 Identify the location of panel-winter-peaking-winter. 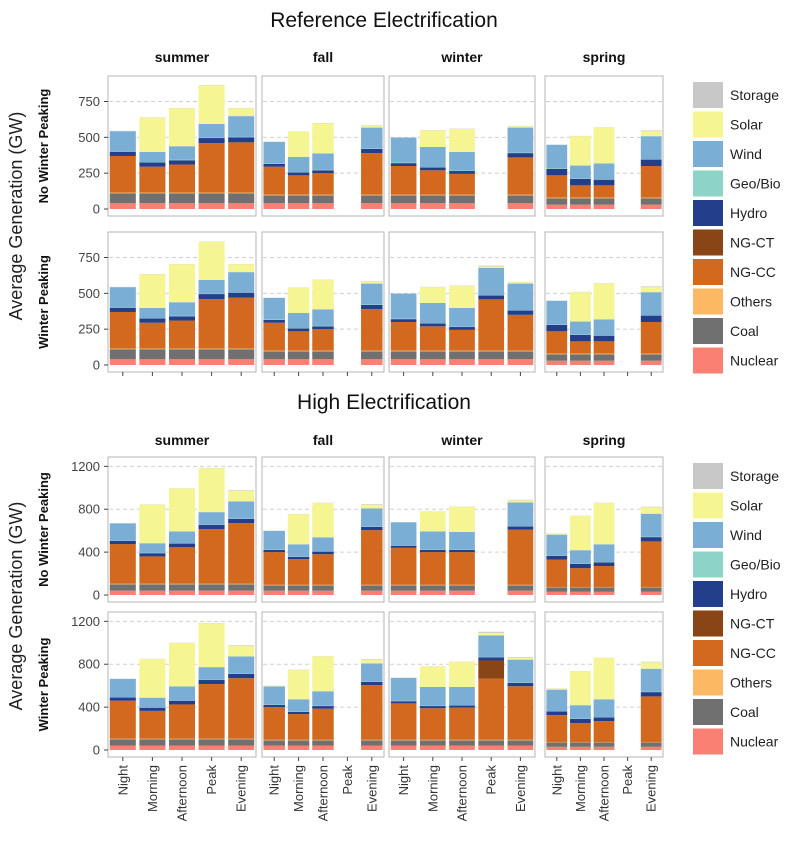
(462, 304).